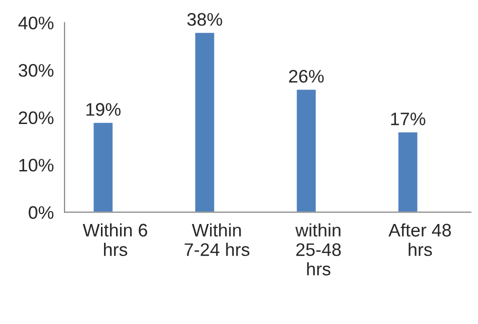 The height and width of the screenshot is (324, 478). Describe the element at coordinates (217, 239) in the screenshot. I see `x-tick-label: Within 7-24 hrs` at that location.